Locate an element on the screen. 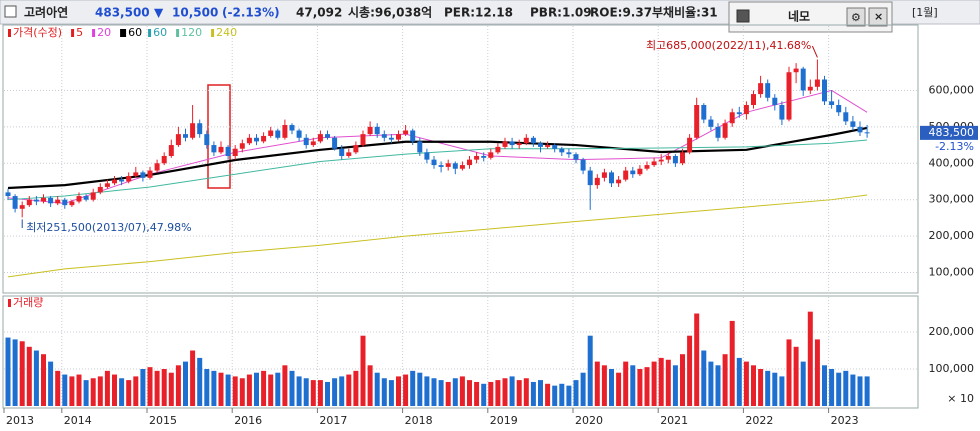  roe: ROE:9.37 is located at coordinates (621, 13).